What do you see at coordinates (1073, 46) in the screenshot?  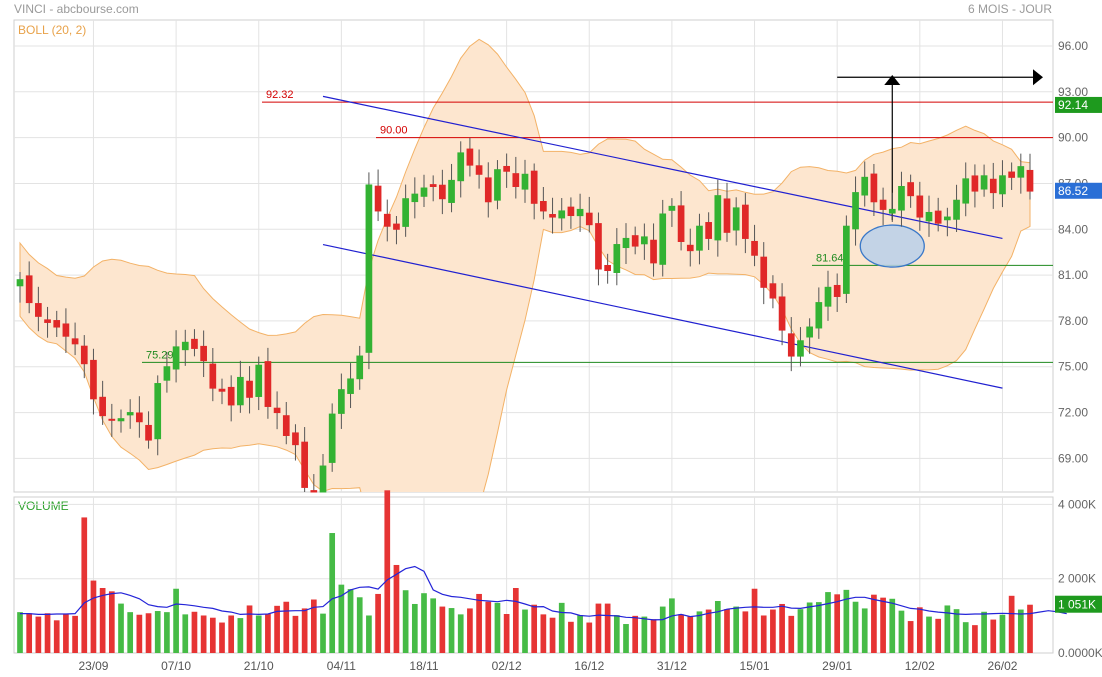 I see `price-tick-label: 96.00` at bounding box center [1073, 46].